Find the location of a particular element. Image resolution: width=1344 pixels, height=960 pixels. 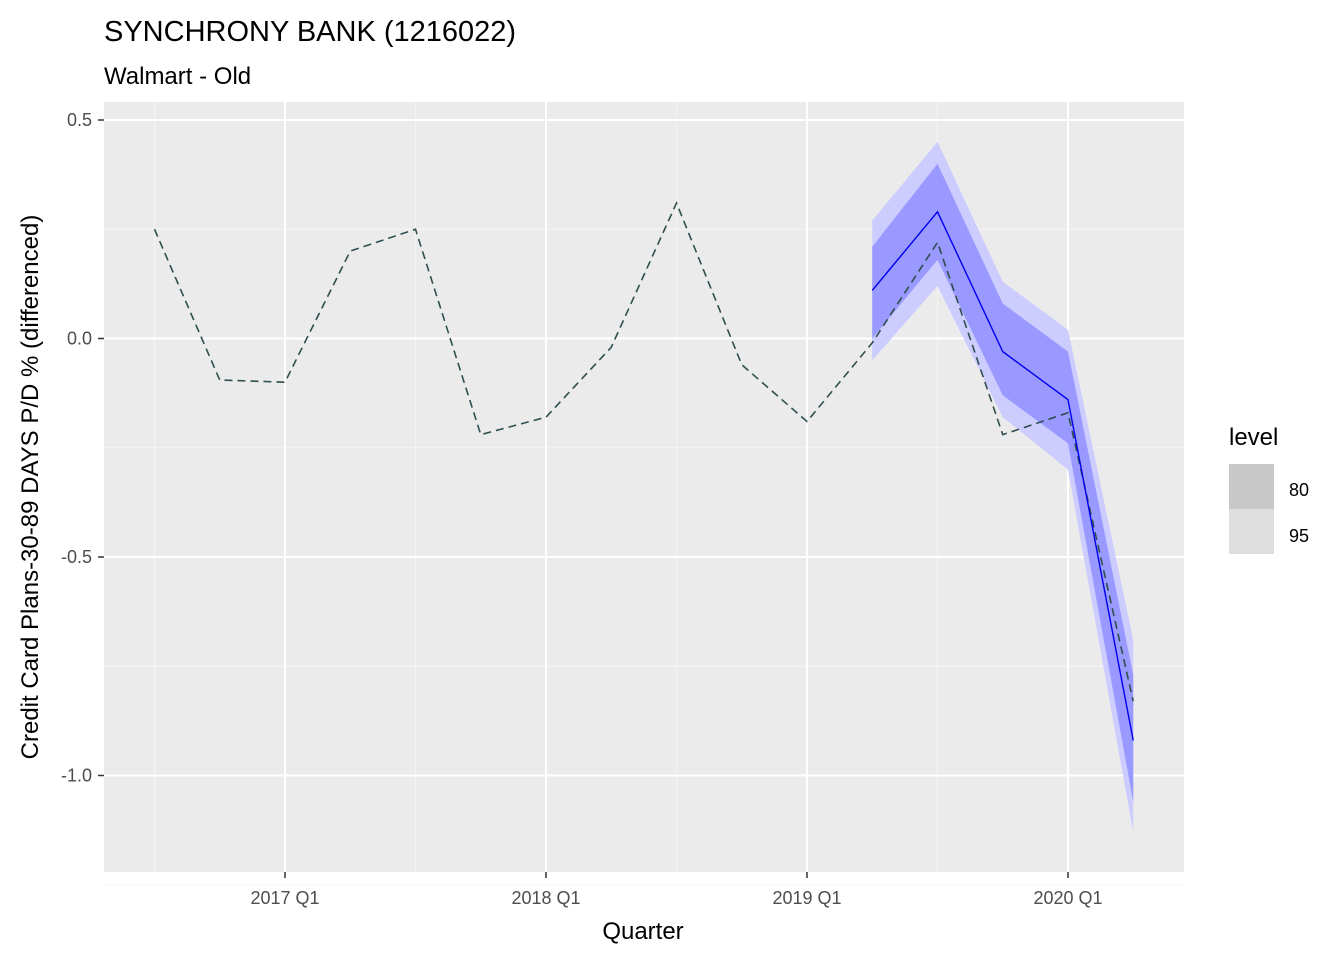

x-axis-title: Quarter is located at coordinates (642, 931).